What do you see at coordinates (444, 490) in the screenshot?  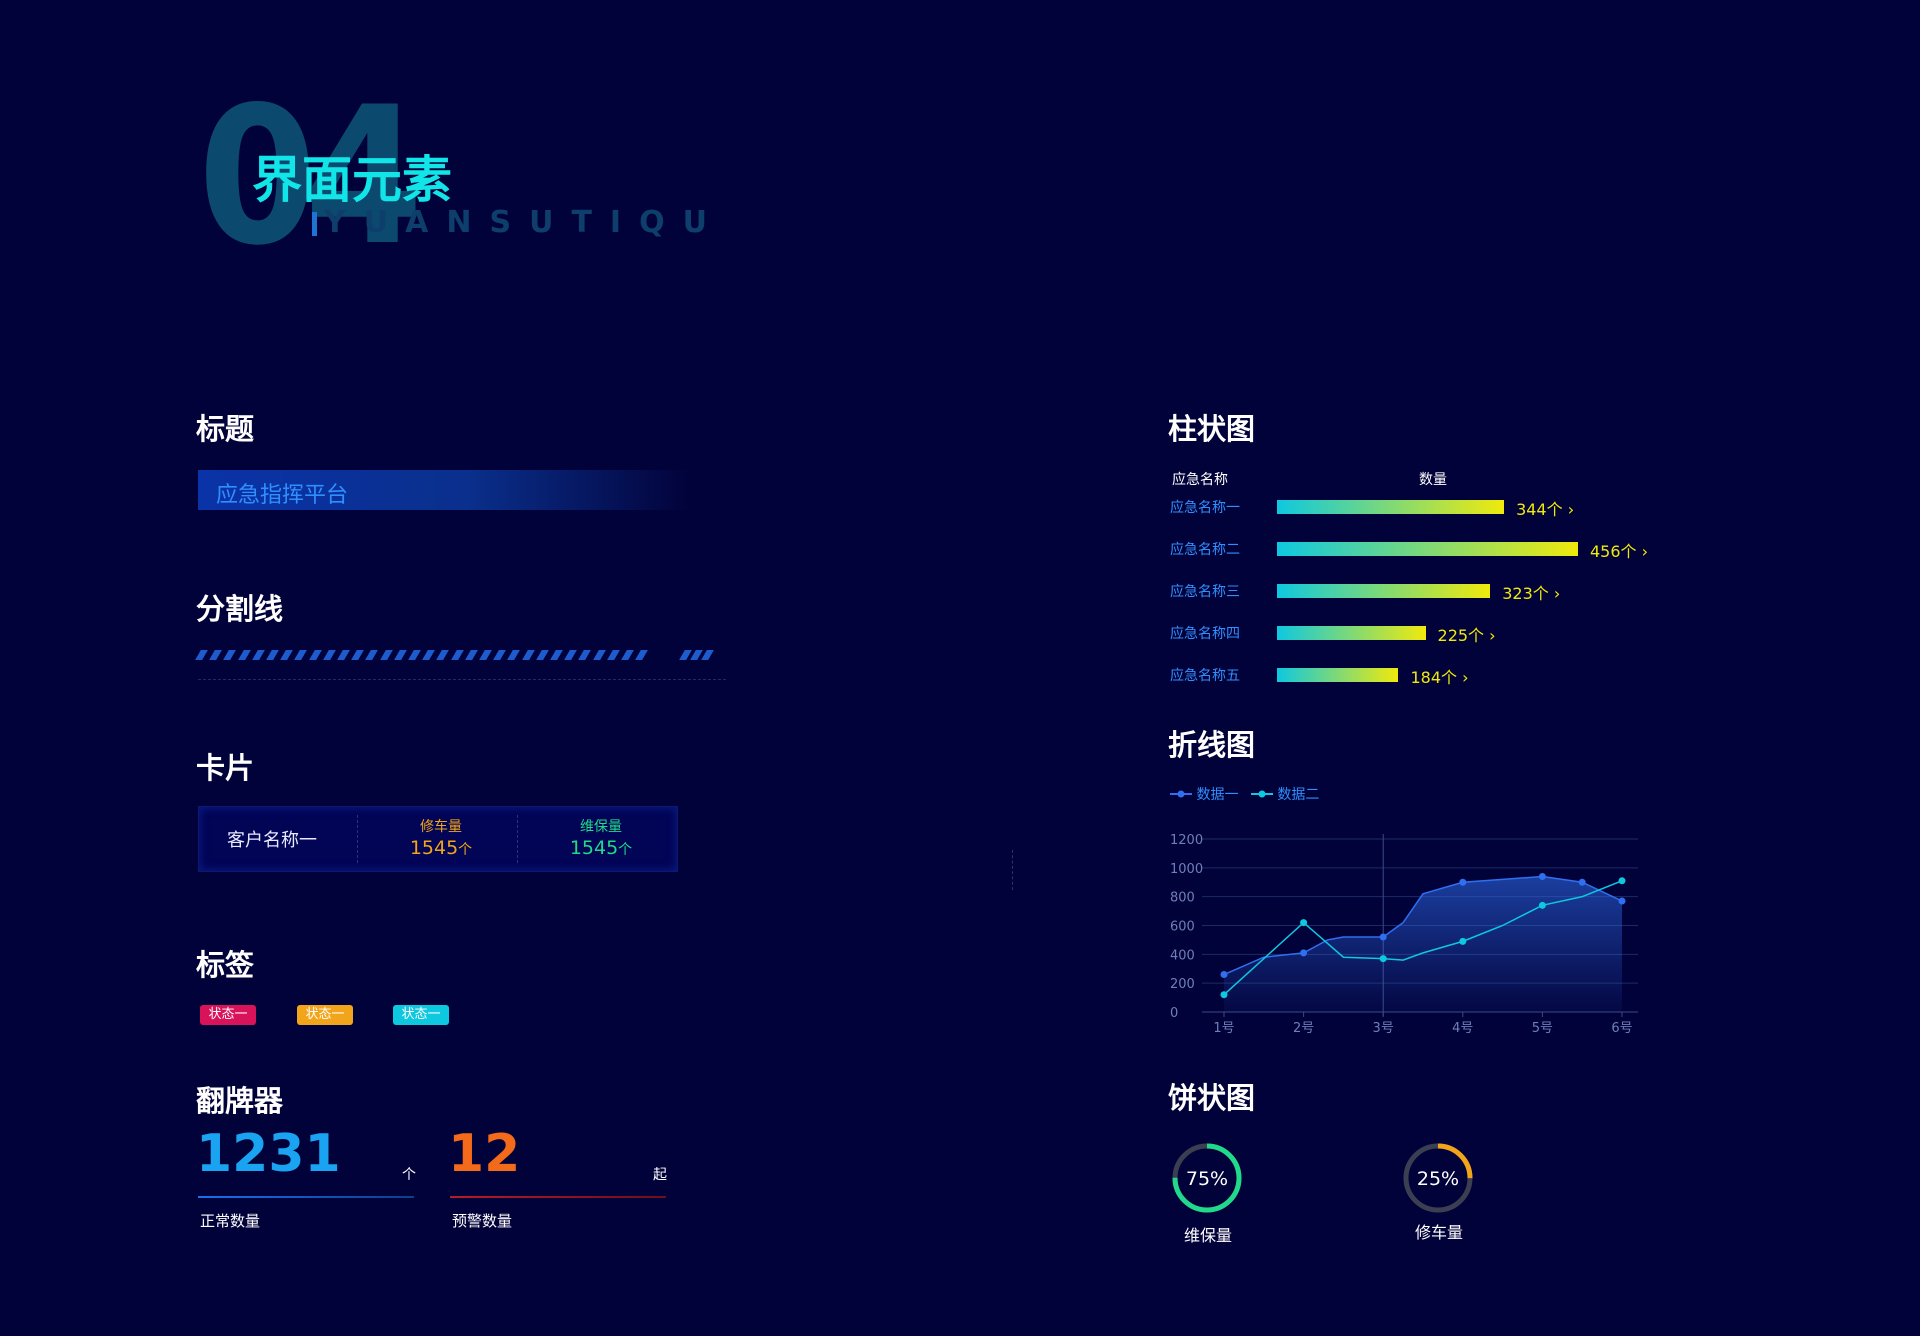 I see `title-bar: 应急指挥平台` at bounding box center [444, 490].